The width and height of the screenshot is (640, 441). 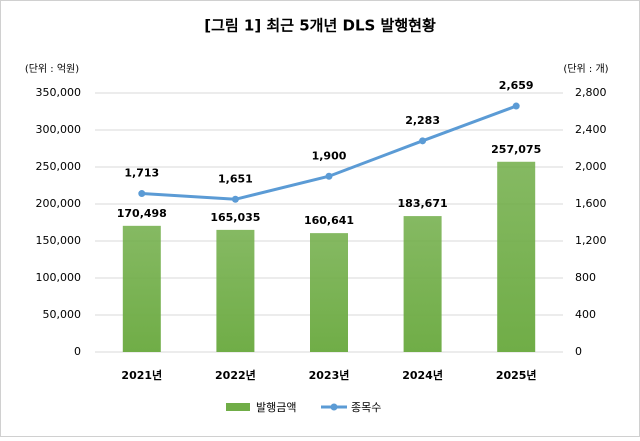 I want to click on x-tick-label: 2025년, so click(x=516, y=375).